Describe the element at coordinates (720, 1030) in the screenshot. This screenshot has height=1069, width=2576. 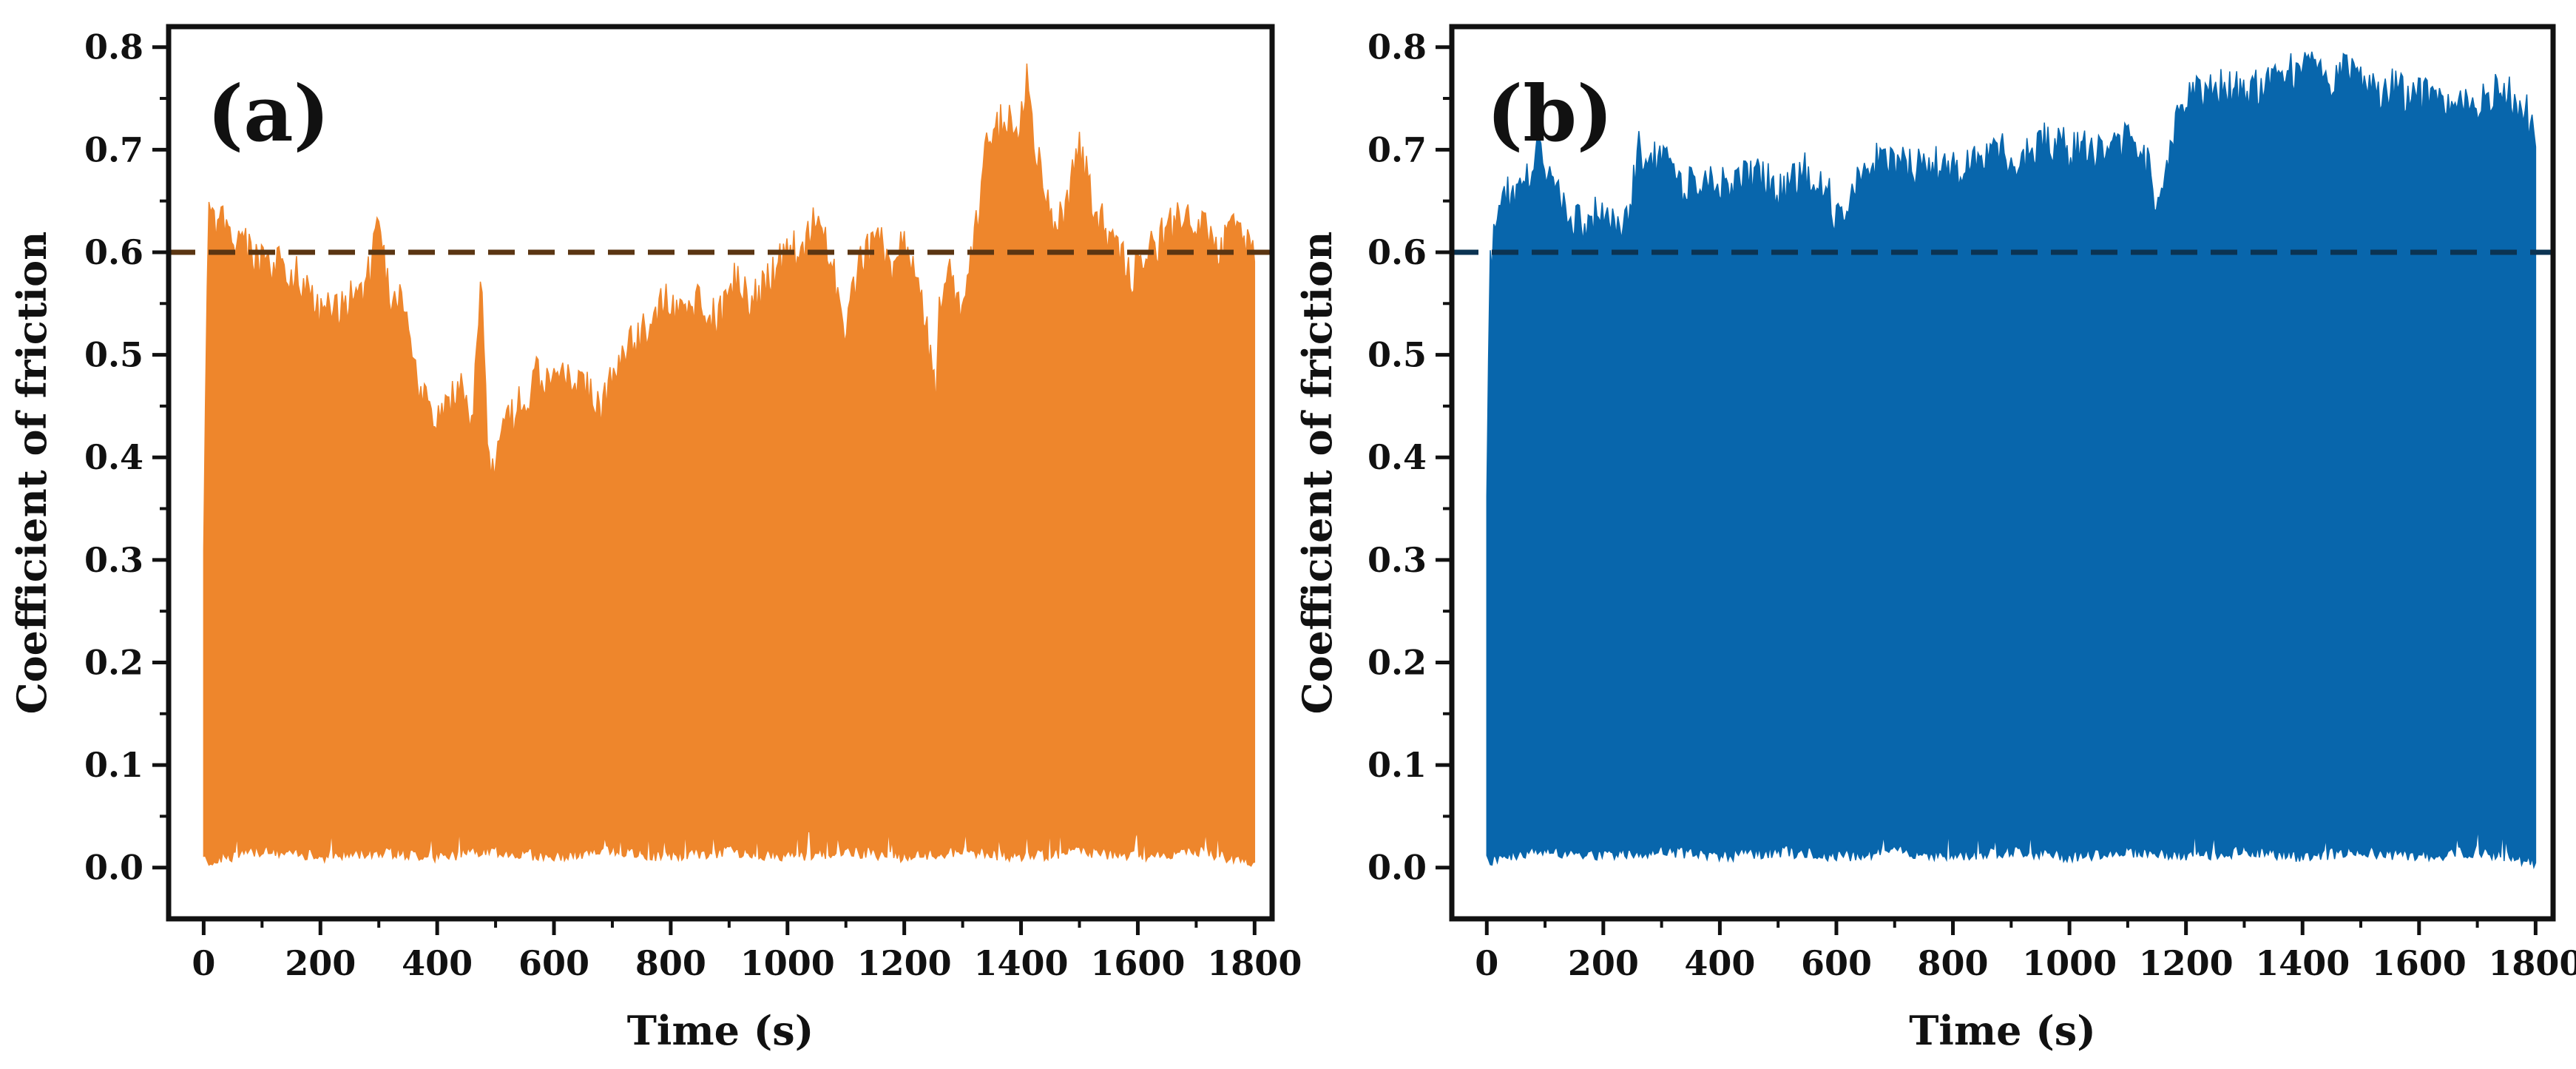
I see `x-axis-title-a: Time (s)` at that location.